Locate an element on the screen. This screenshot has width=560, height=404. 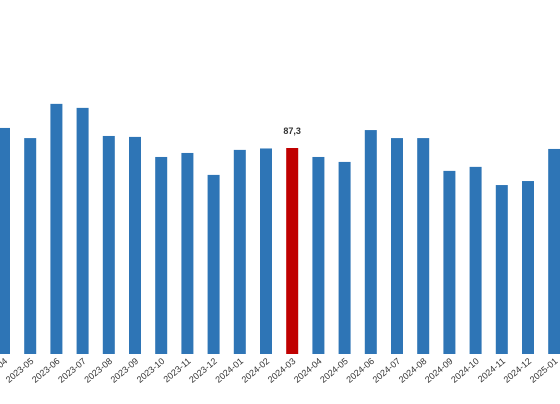
x-tick-label: 2024-03 is located at coordinates (282, 370).